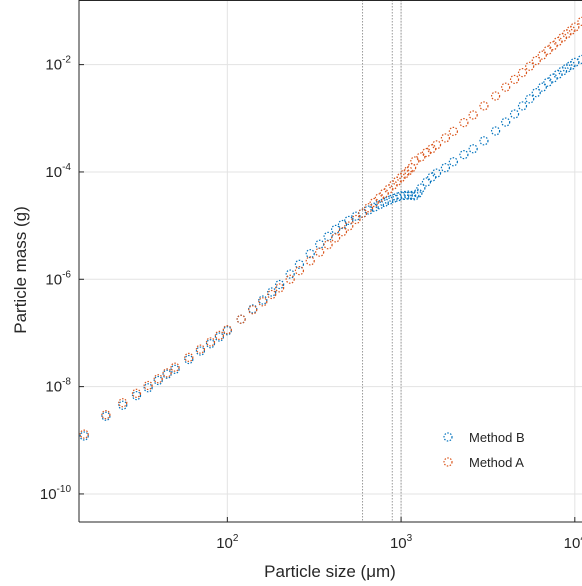  I want to click on y-tick-label: 10⁻⁴, so click(58, 171).